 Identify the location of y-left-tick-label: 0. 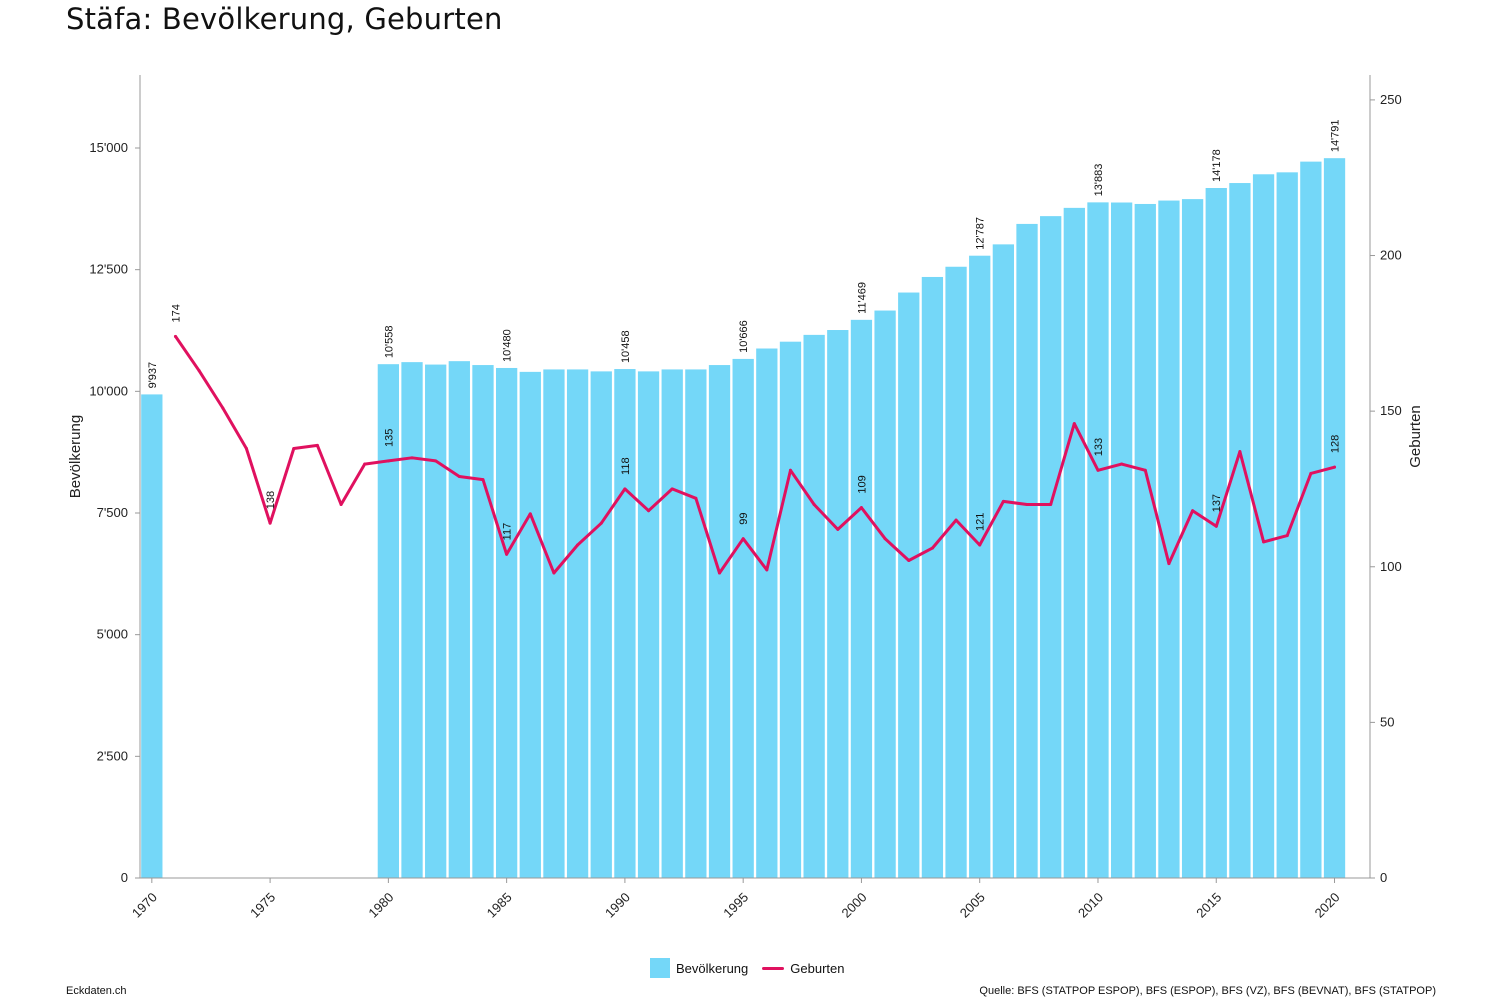
(124, 877).